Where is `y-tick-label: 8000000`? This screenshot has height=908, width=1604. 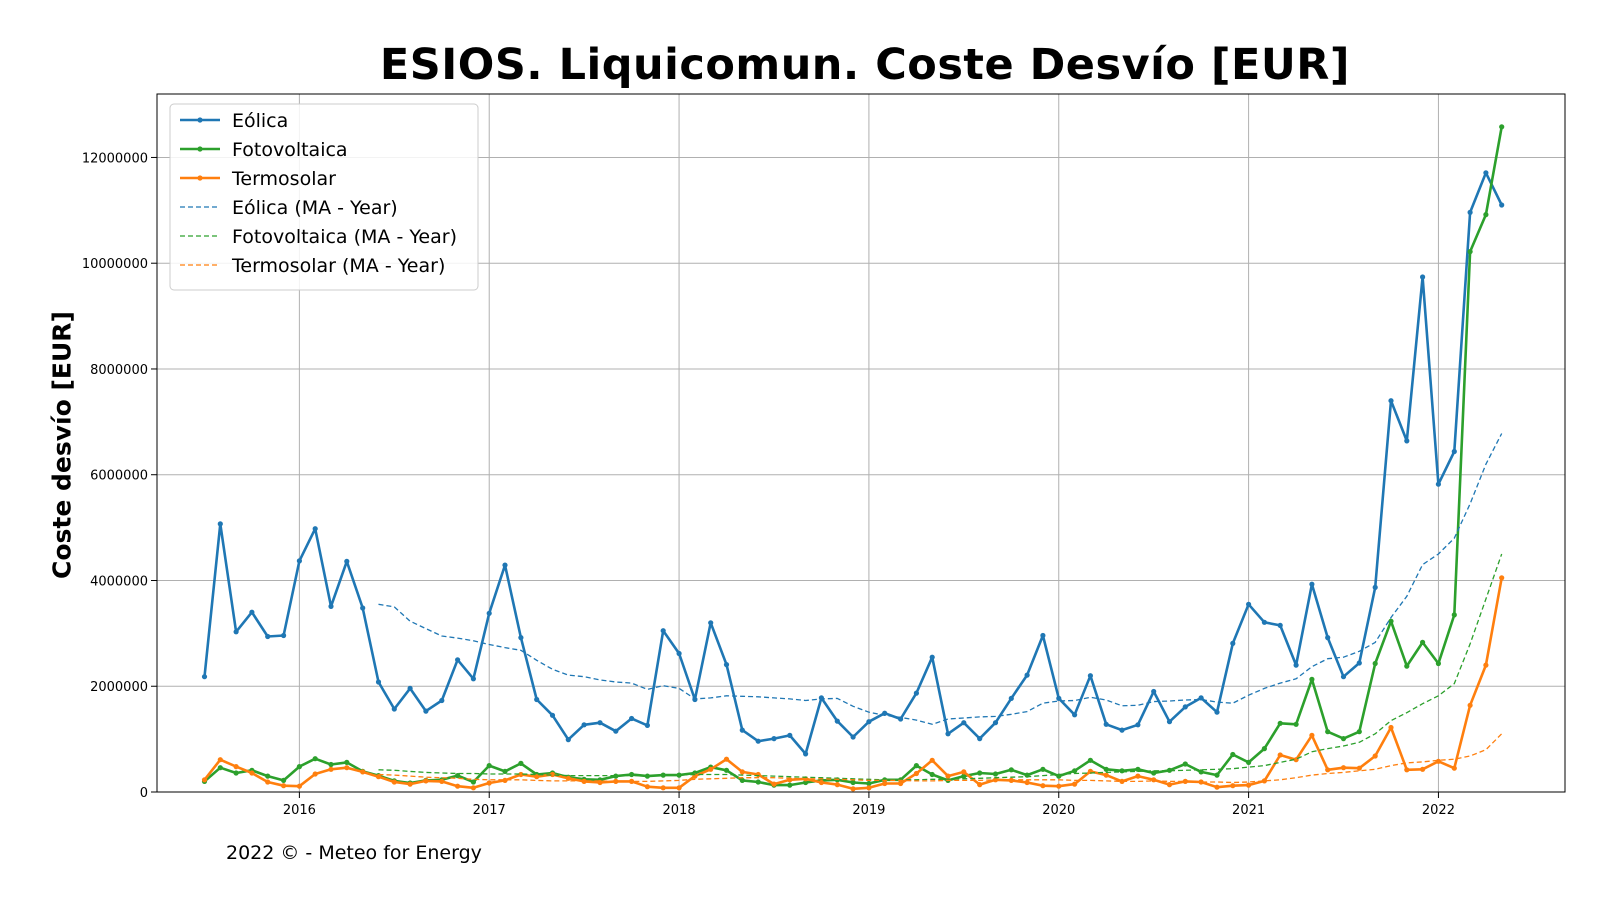
y-tick-label: 8000000 is located at coordinates (119, 370).